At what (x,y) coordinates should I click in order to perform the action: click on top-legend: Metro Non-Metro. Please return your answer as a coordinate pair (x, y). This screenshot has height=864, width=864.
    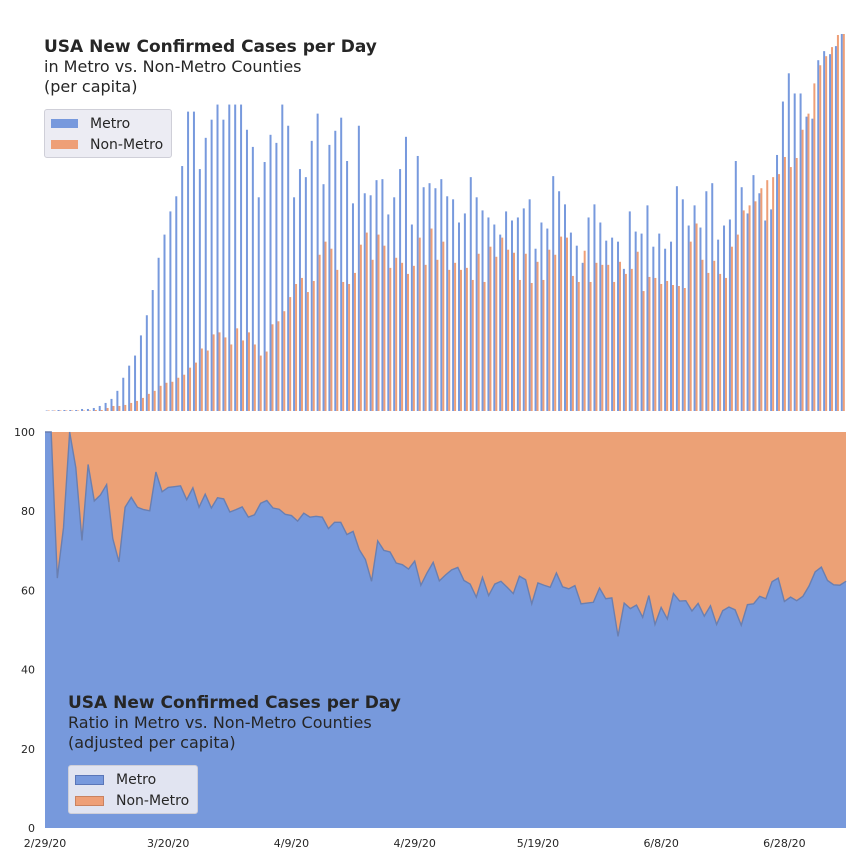
    Looking at the image, I should click on (108, 133).